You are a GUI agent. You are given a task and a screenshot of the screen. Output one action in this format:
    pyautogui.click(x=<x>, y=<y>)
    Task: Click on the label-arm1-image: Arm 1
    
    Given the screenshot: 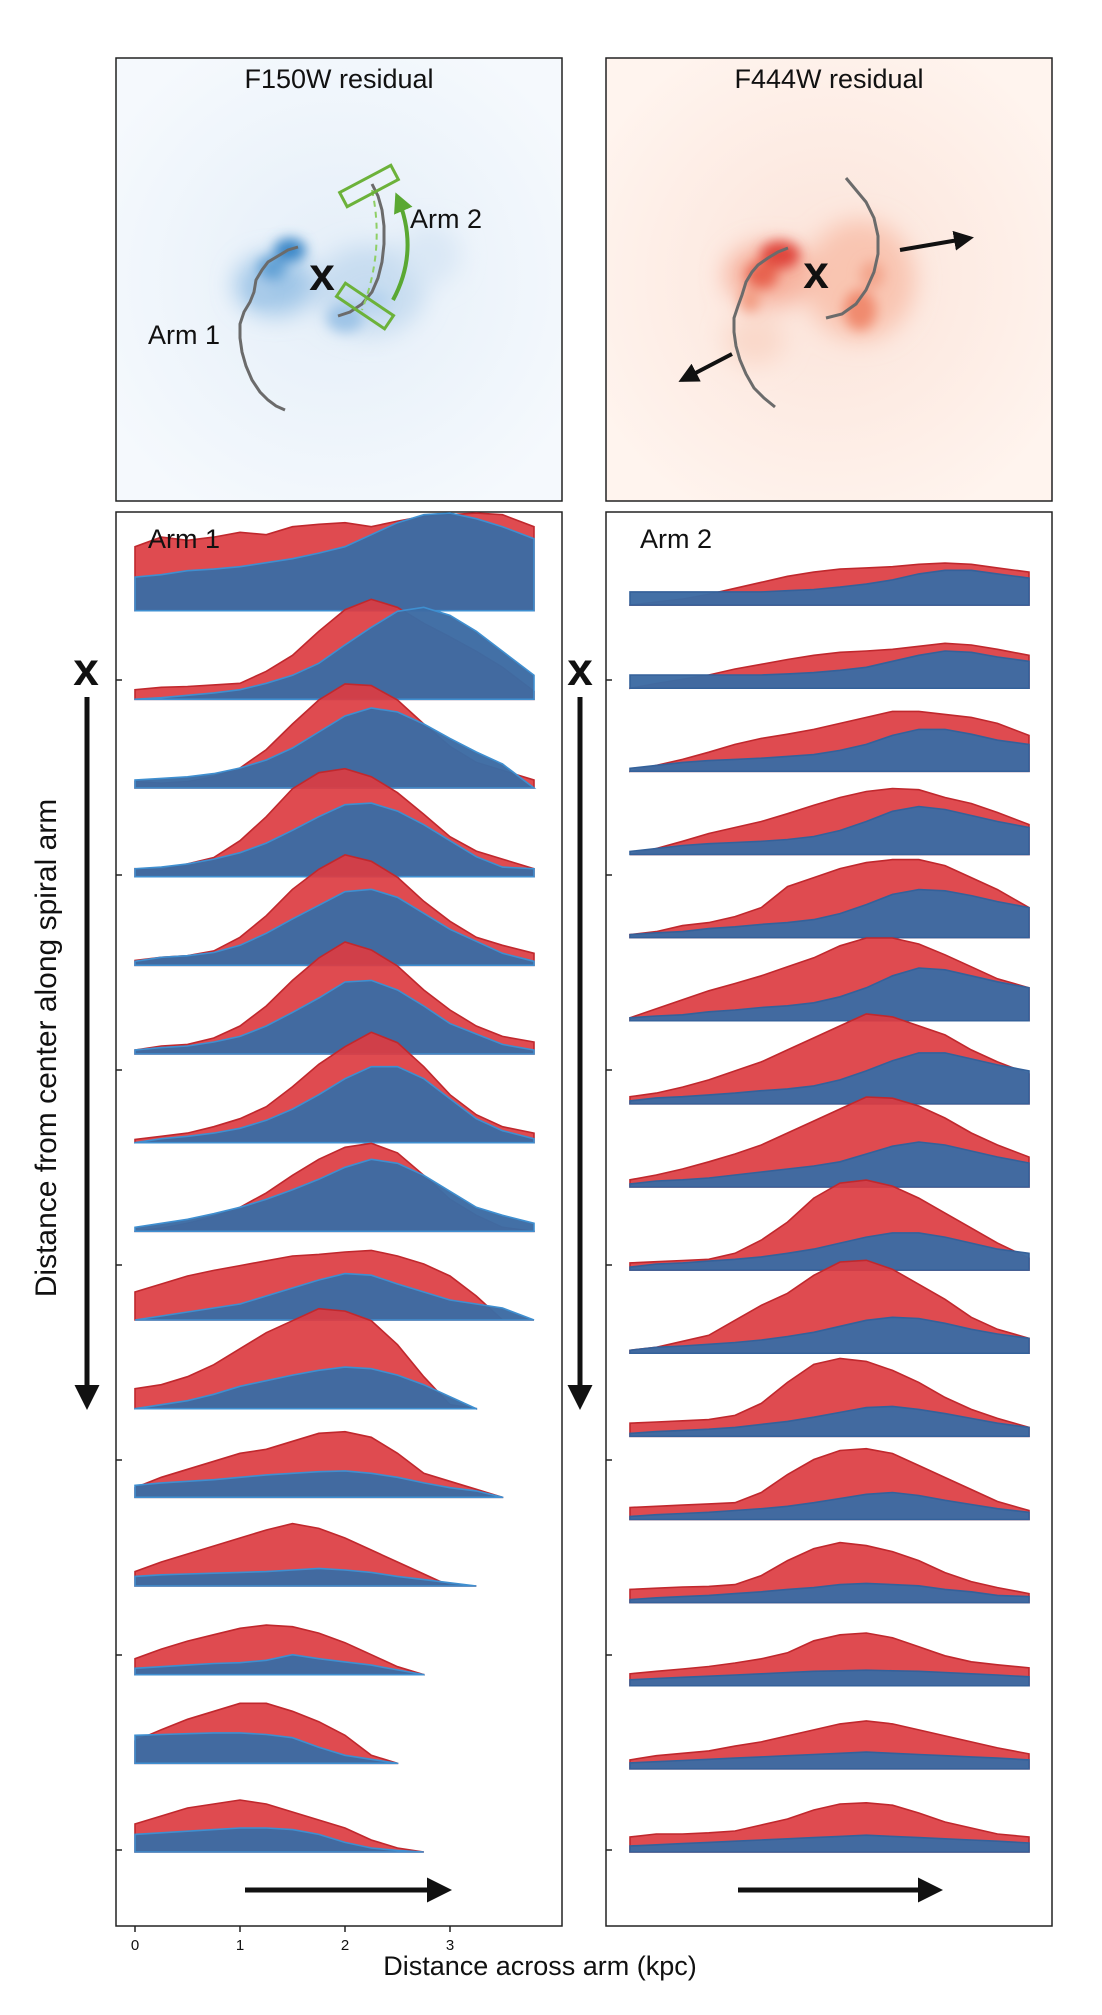 What is the action you would take?
    pyautogui.click(x=184, y=335)
    